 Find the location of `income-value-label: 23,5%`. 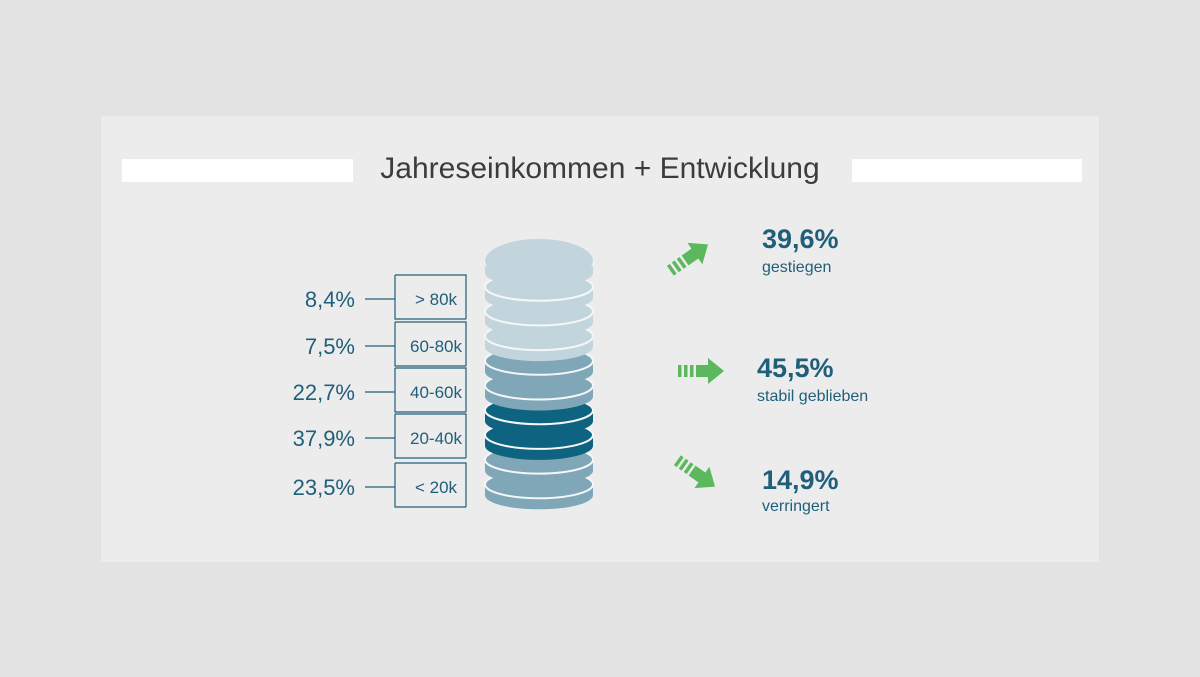

income-value-label: 23,5% is located at coordinates (324, 487).